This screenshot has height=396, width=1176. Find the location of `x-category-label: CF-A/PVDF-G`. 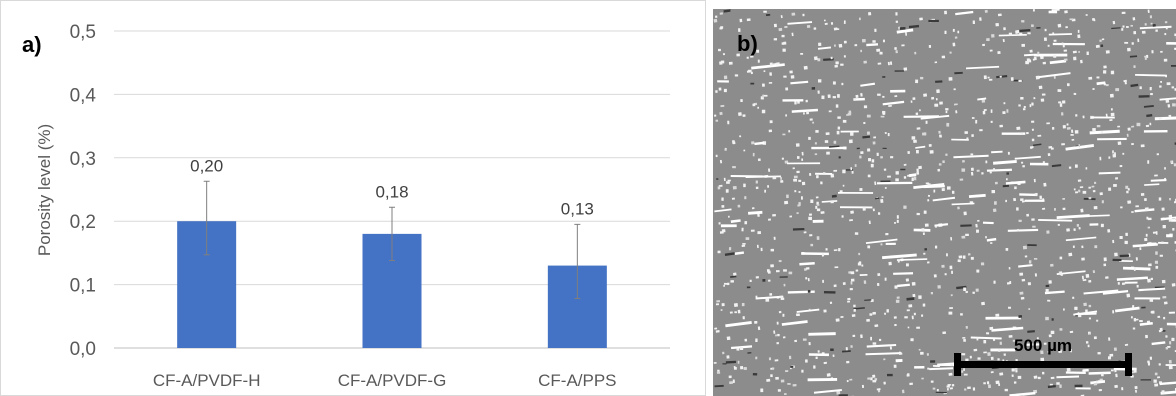

x-category-label: CF-A/PVDF-G is located at coordinates (392, 380).